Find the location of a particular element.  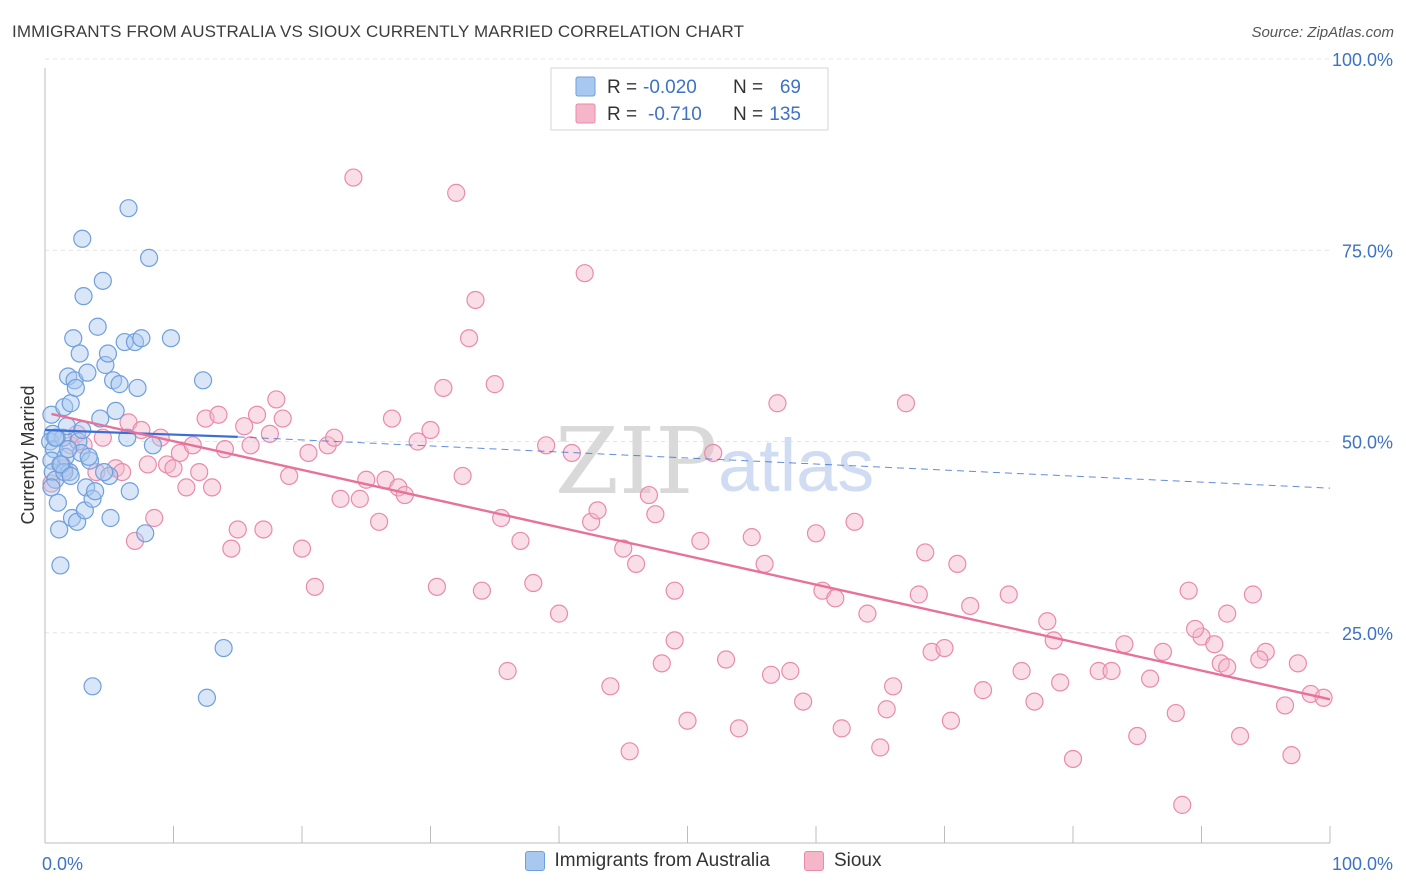

trend-australia-dashed is located at coordinates (784, 462).